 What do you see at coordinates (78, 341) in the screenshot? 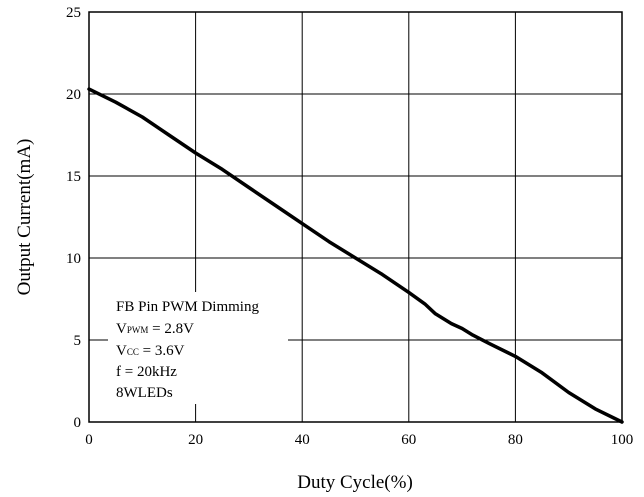
I see `y-tick-label: 5` at bounding box center [78, 341].